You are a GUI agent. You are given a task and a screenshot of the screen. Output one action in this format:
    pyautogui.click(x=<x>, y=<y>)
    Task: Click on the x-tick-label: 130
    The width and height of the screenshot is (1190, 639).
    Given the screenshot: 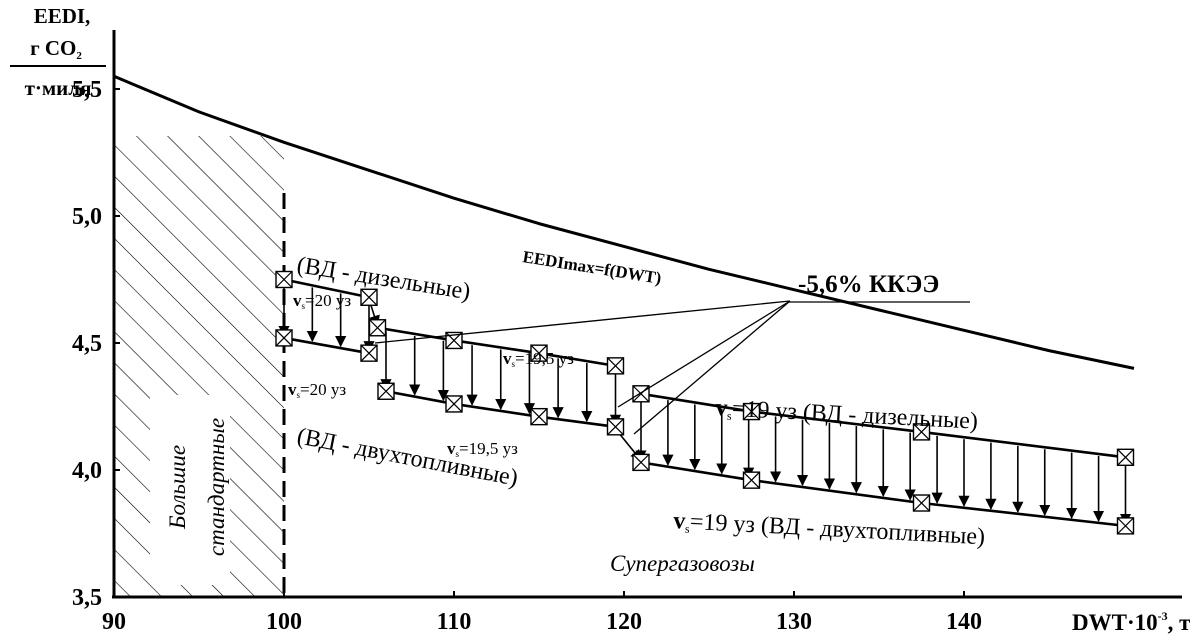 What is the action you would take?
    pyautogui.click(x=794, y=622)
    